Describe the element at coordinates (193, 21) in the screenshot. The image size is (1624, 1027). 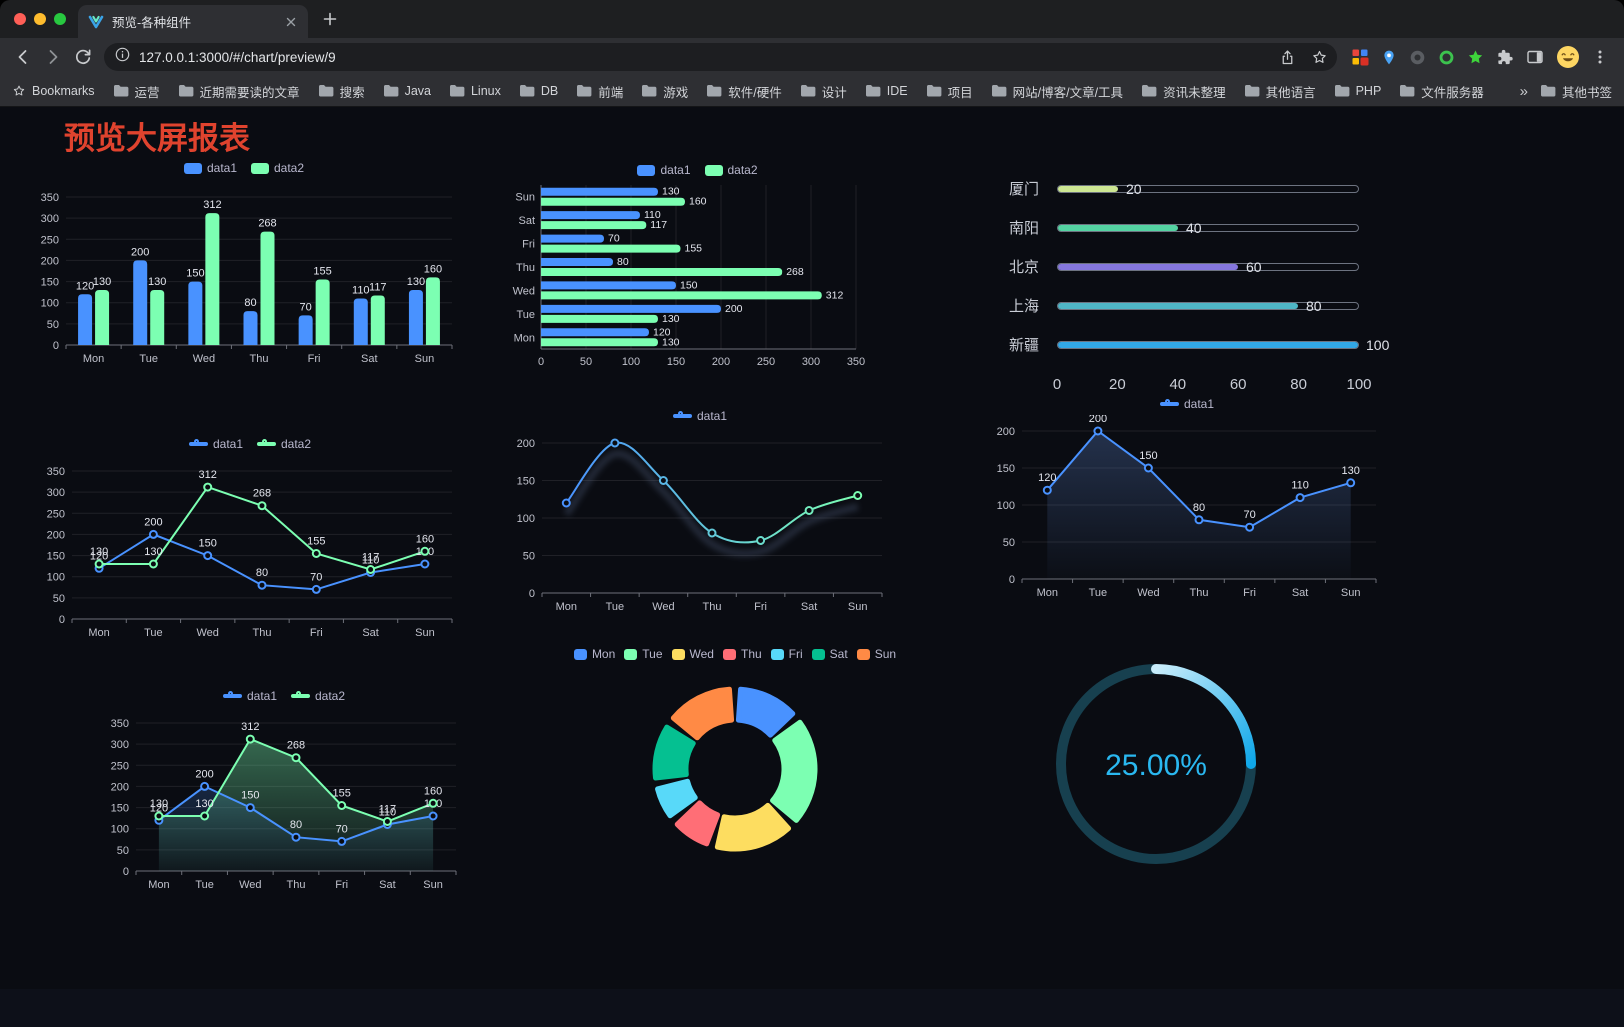
I see `browser-tab: 预览-各种组件` at that location.